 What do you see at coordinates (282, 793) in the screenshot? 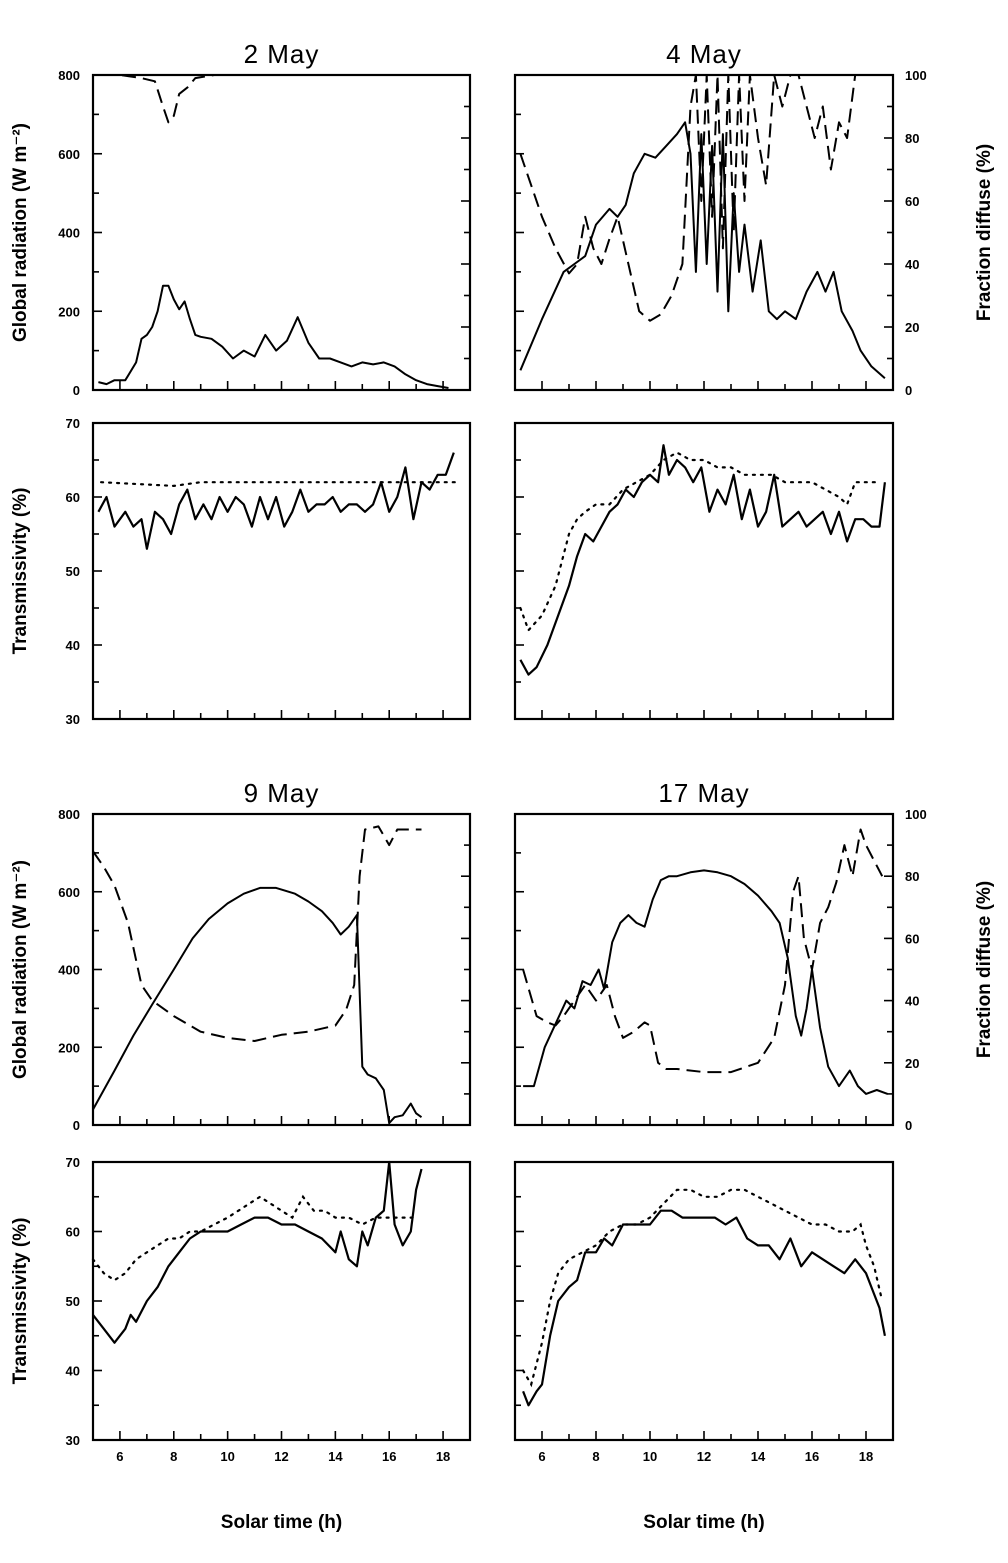
I see `panel-title: 9 May` at bounding box center [282, 793].